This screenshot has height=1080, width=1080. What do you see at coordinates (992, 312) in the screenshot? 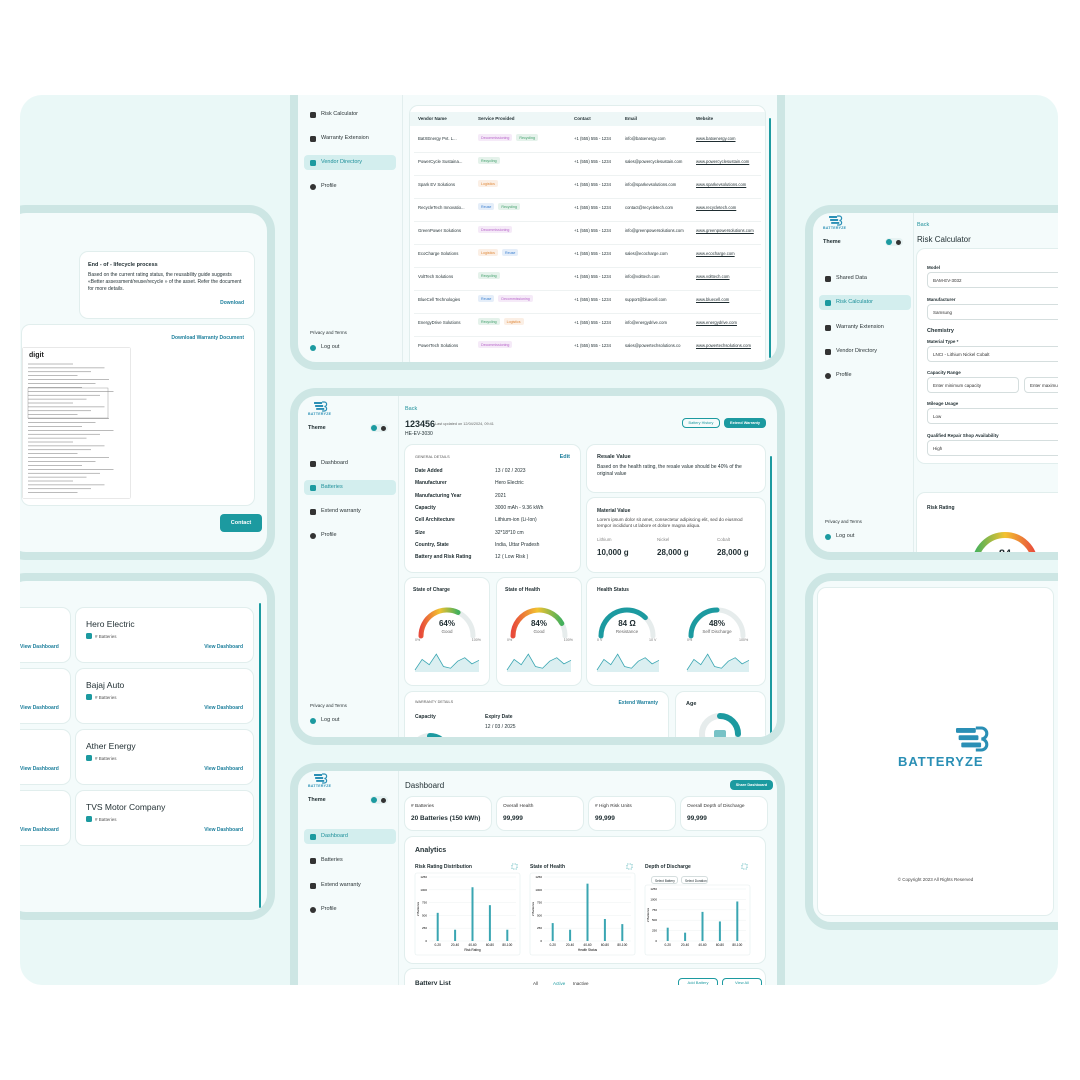
I see `input-field: Samsung` at bounding box center [992, 312].